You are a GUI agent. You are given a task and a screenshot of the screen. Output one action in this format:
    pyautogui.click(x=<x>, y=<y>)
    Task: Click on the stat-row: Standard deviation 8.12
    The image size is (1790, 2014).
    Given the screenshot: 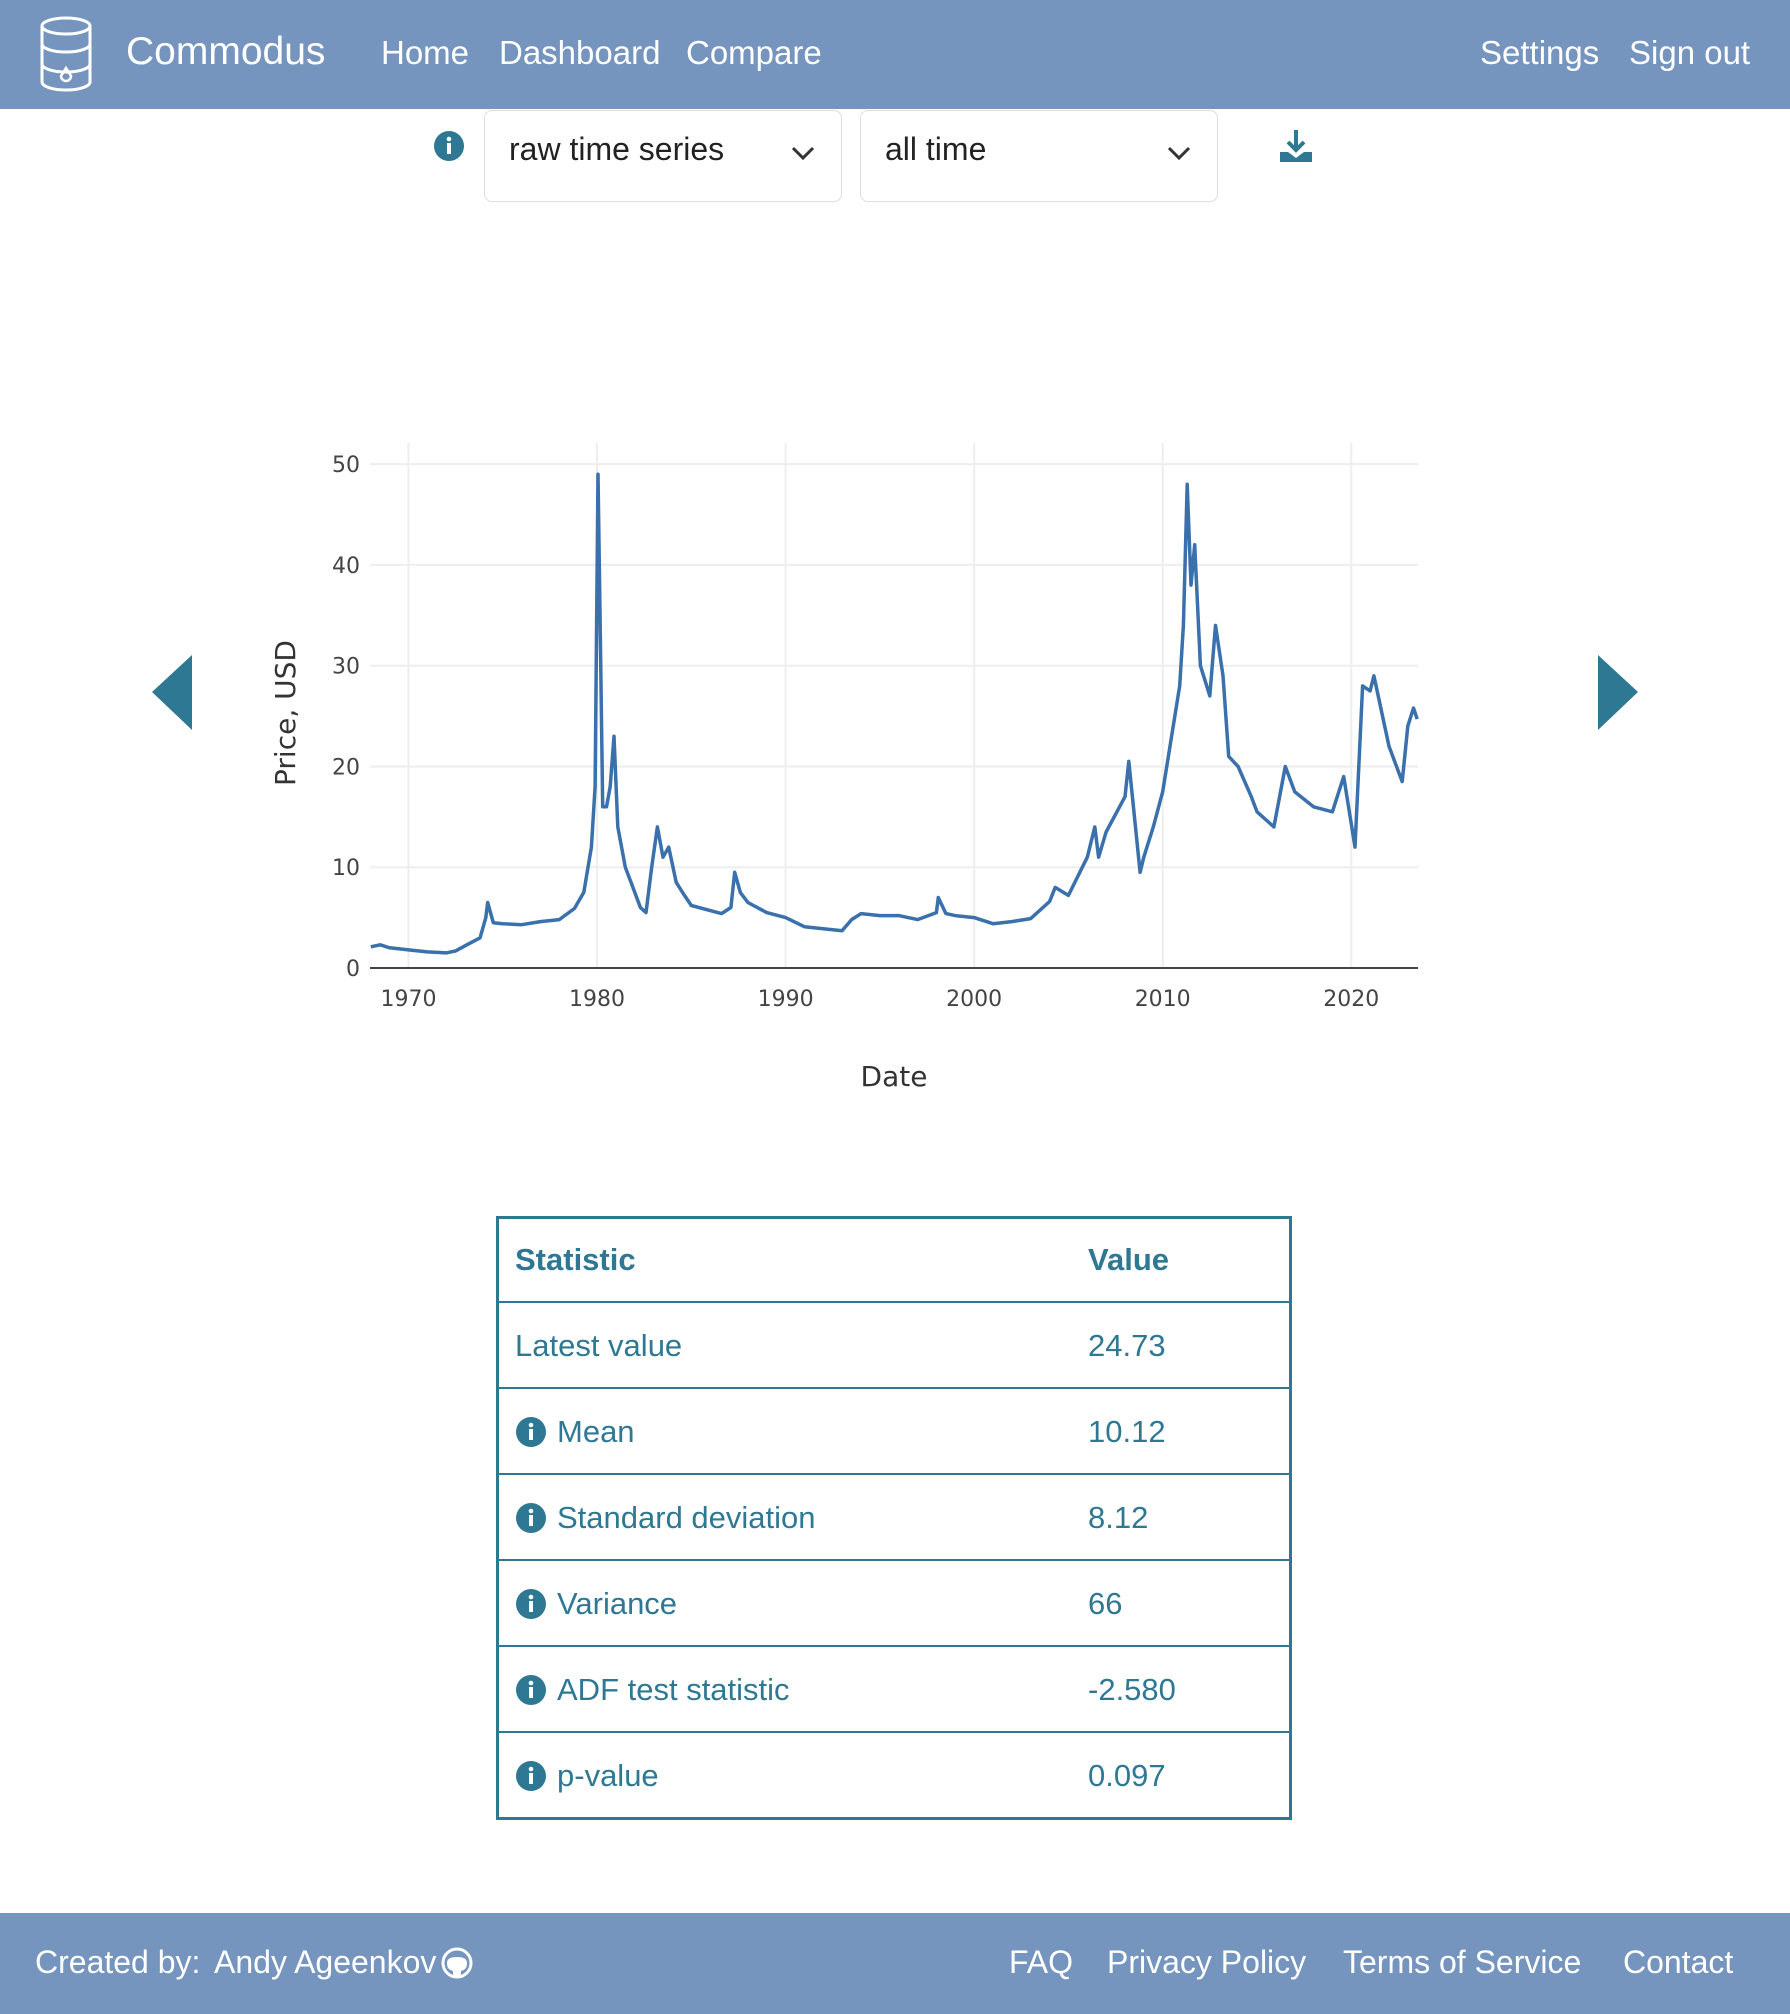 What is the action you would take?
    pyautogui.click(x=894, y=1517)
    